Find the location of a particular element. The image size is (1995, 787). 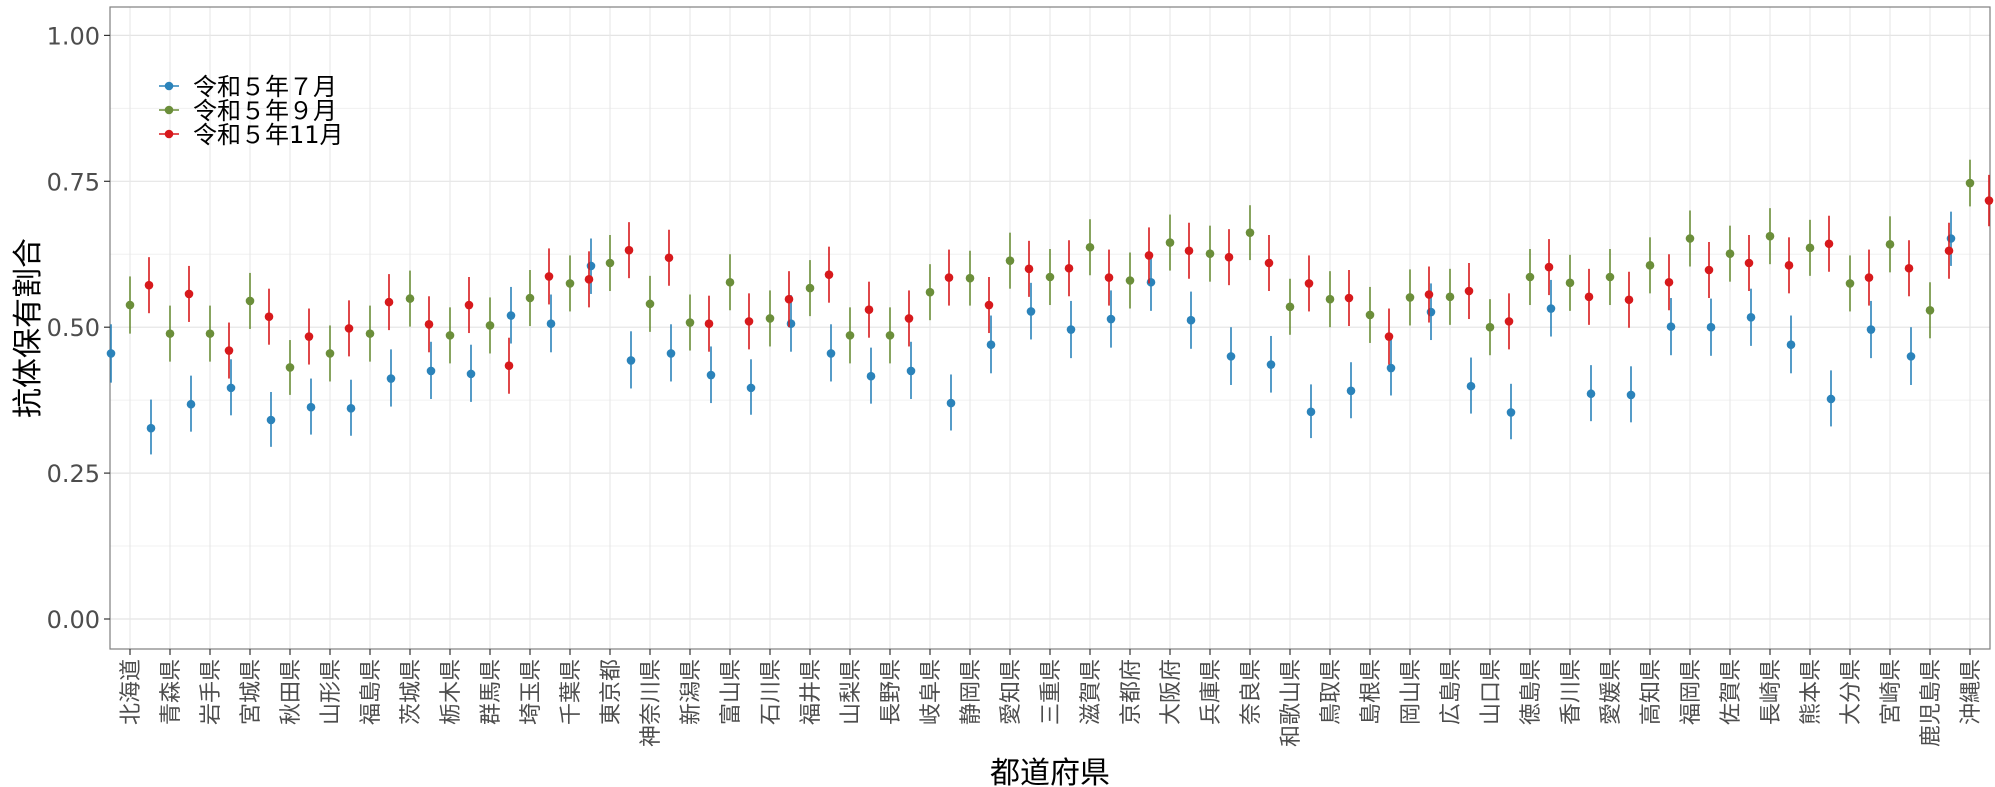

x-tick-label: 広島県 is located at coordinates (1451, 692).